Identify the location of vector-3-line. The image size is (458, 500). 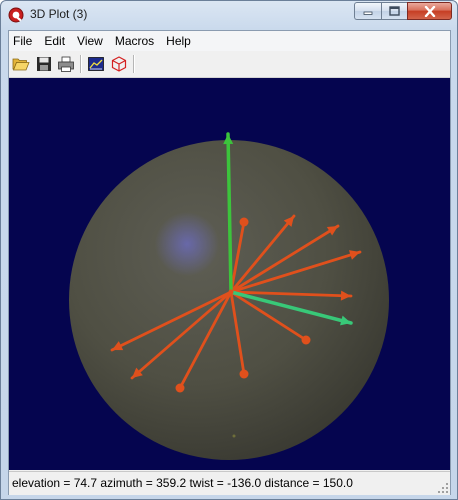
(284, 259).